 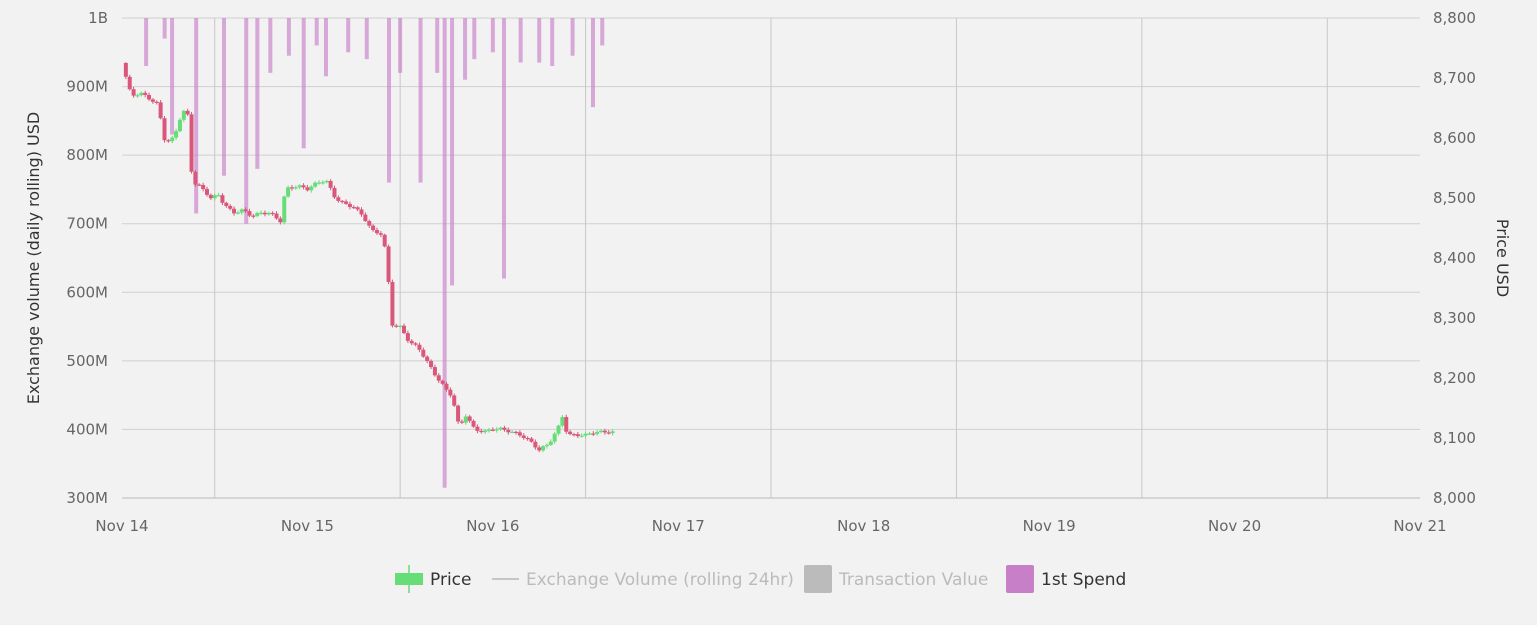 What do you see at coordinates (1454, 438) in the screenshot?
I see `right-axis-tick-label: 8,100` at bounding box center [1454, 438].